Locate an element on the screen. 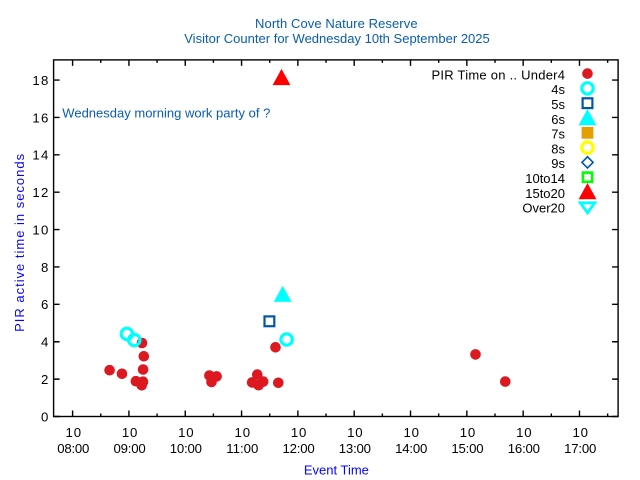 This screenshot has height=480, width=640. svg-text: 12:00 is located at coordinates (299, 448).